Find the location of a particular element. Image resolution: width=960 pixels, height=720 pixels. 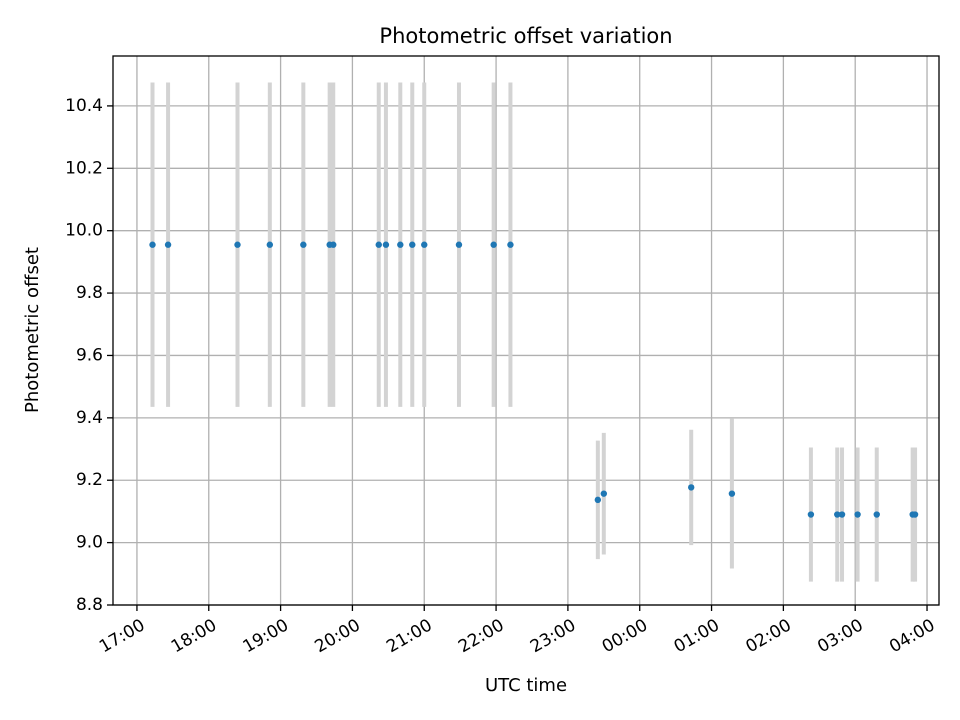

y-tick-label: 10.2 is located at coordinates (84, 168).